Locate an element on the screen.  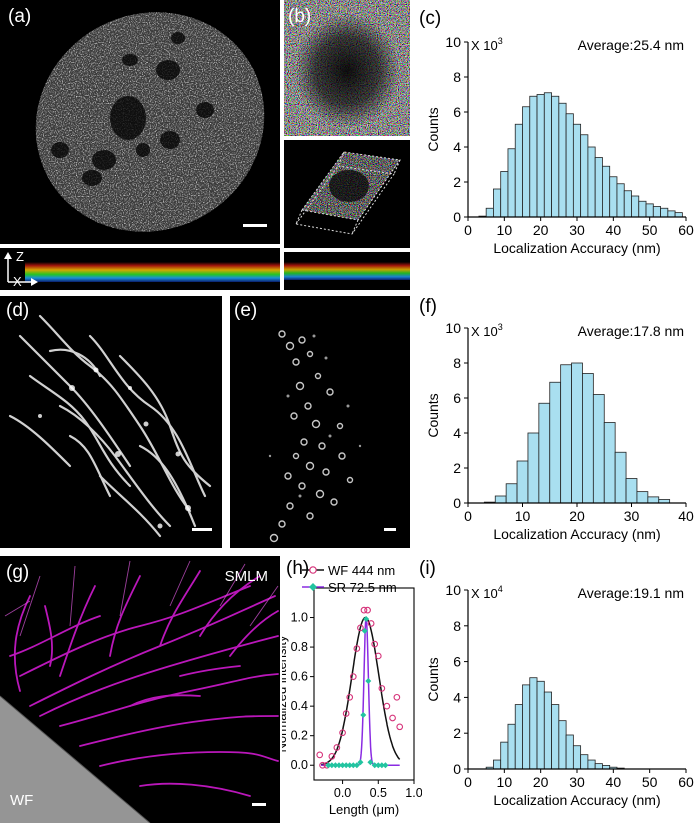
average-annotation: Average:17.8 nm is located at coordinates (631, 331).